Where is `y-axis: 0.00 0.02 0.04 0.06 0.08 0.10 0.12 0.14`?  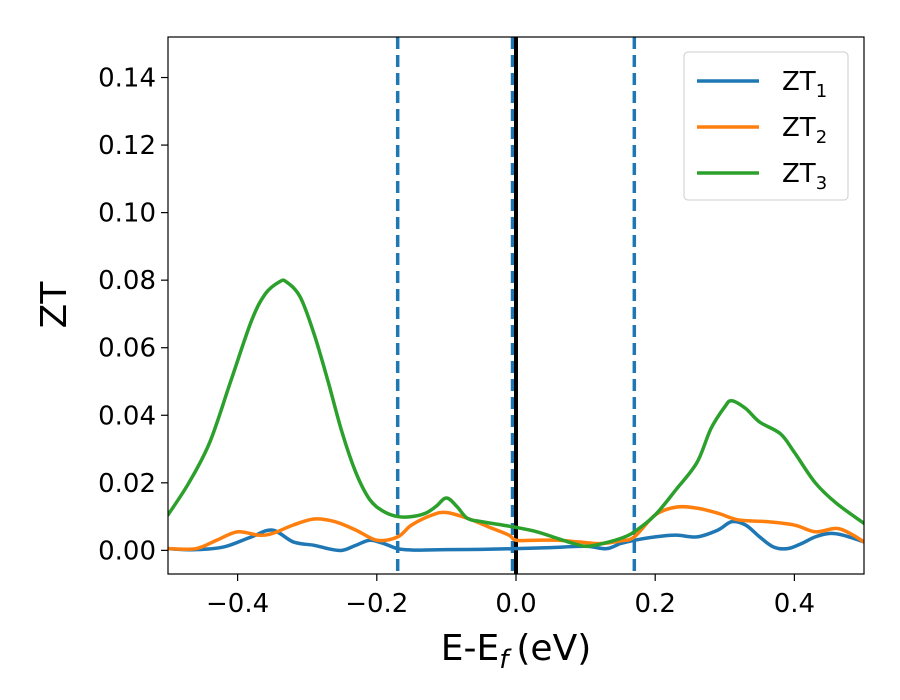
y-axis: 0.00 0.02 0.04 0.06 0.08 0.10 0.12 0.14 is located at coordinates (133, 315).